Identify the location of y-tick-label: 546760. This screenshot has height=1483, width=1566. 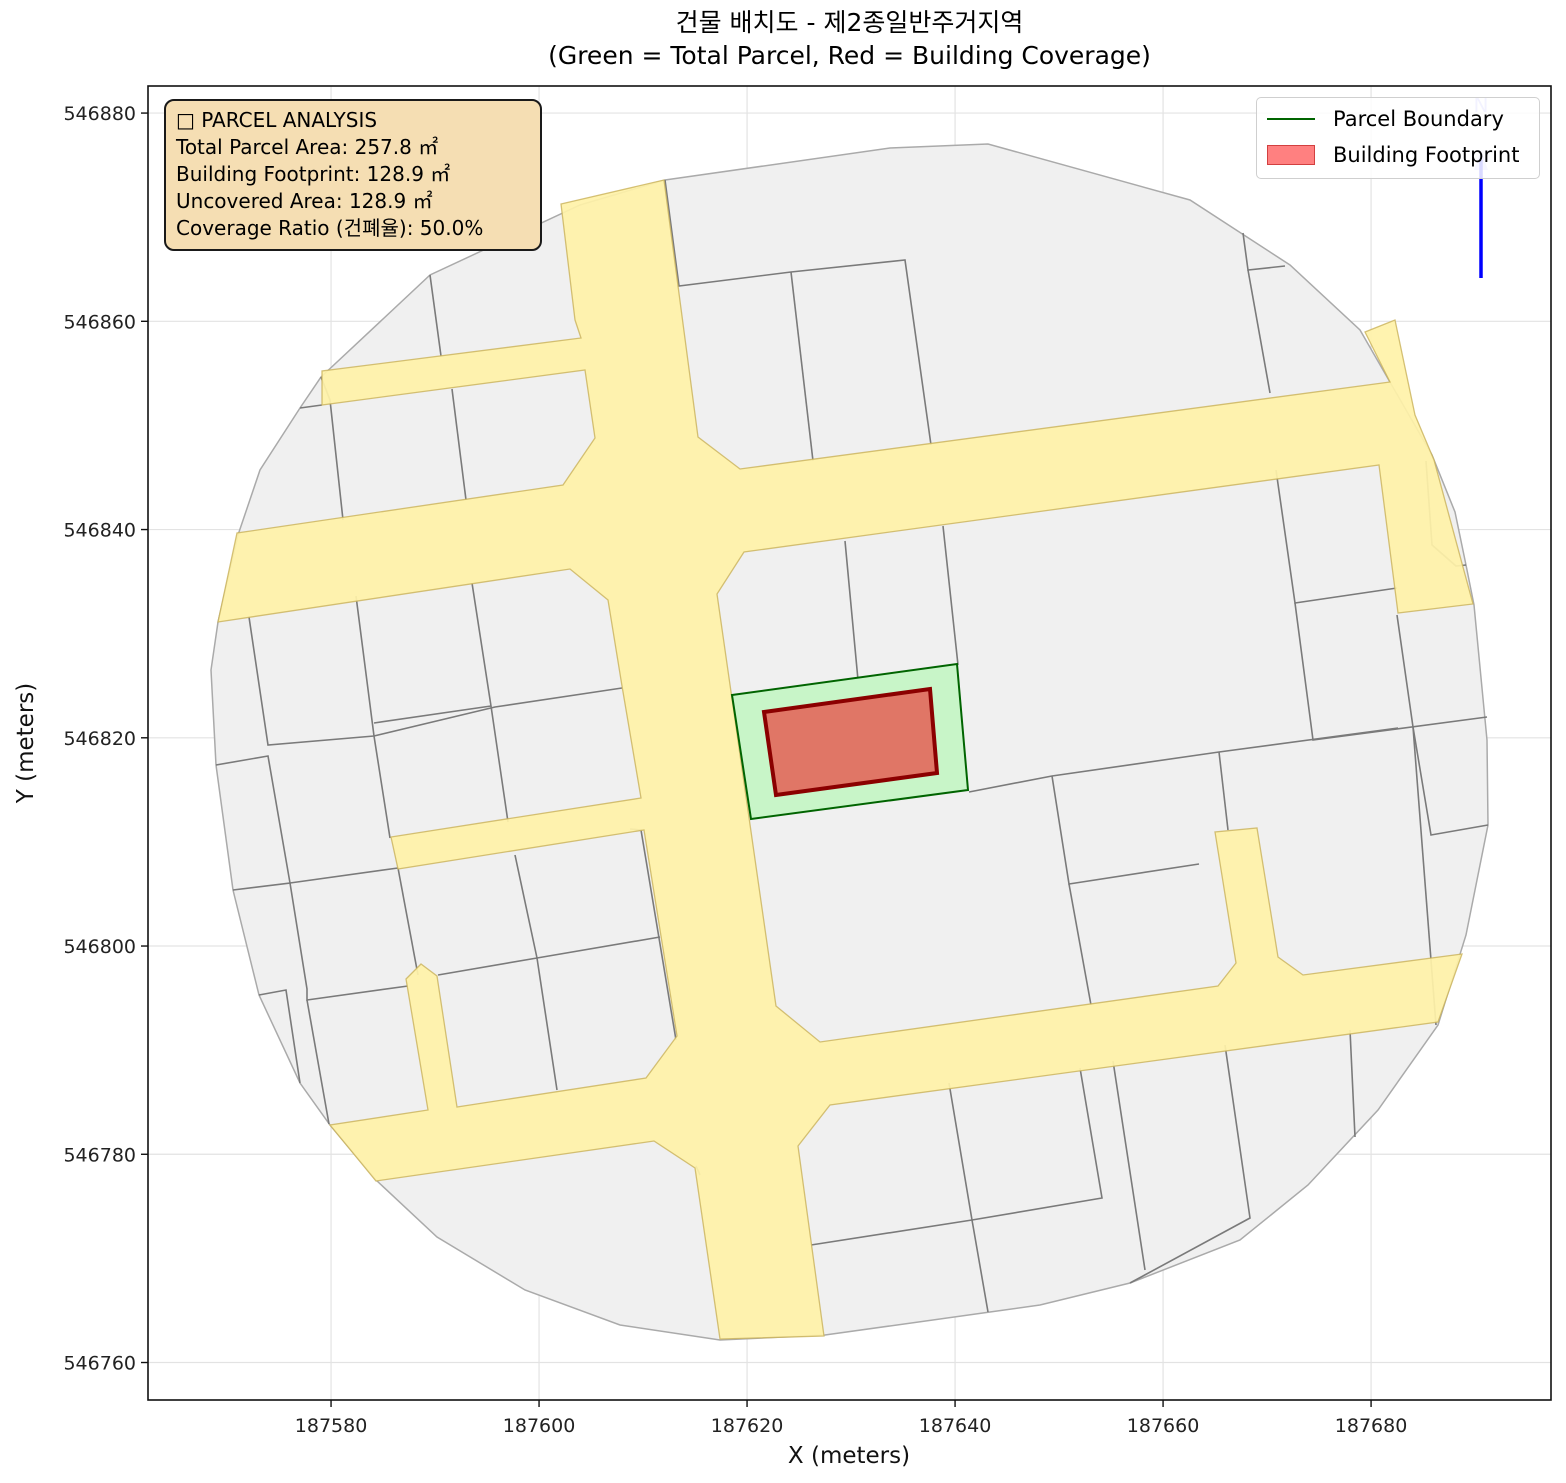
(99, 1364).